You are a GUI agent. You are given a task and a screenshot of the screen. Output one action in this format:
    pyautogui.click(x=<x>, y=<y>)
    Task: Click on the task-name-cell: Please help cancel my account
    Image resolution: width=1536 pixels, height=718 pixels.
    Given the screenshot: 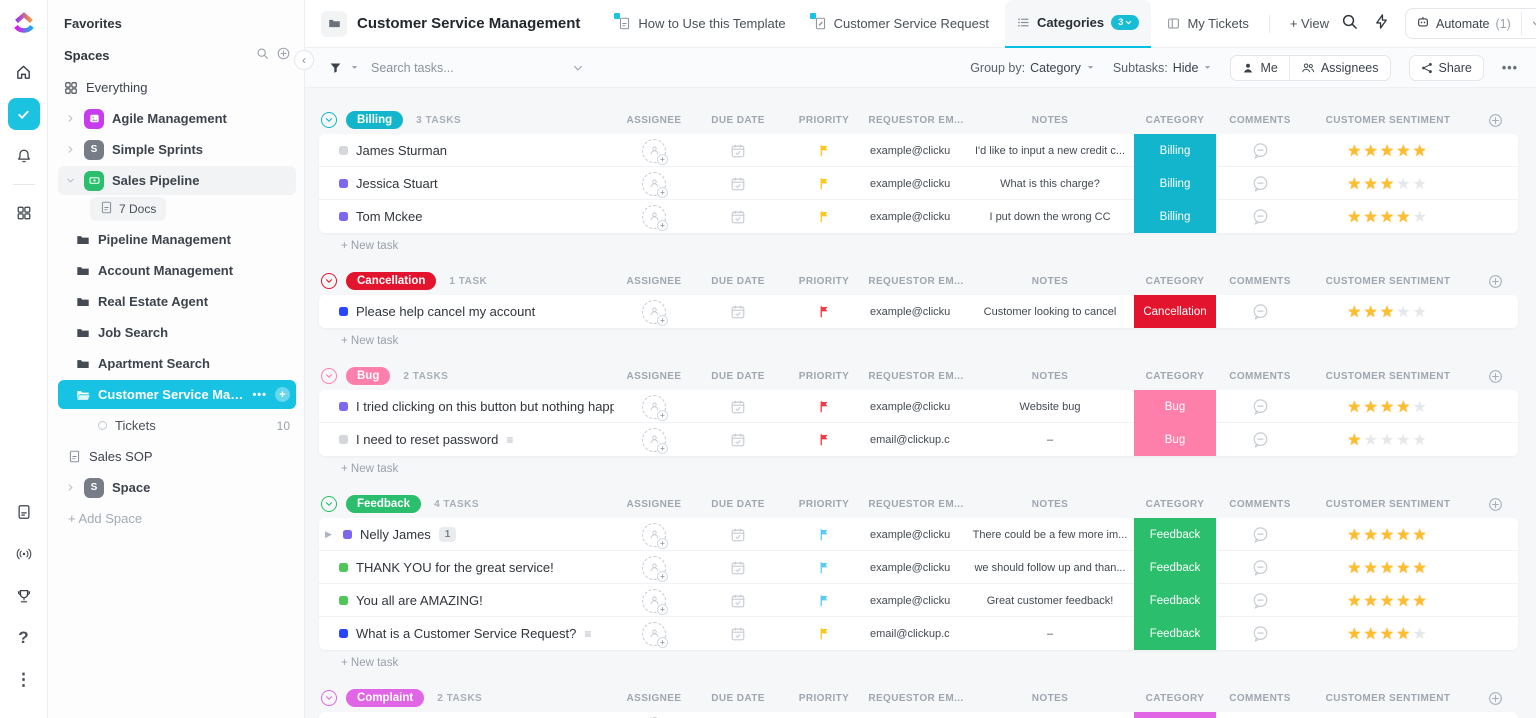 What is the action you would take?
    pyautogui.click(x=466, y=311)
    